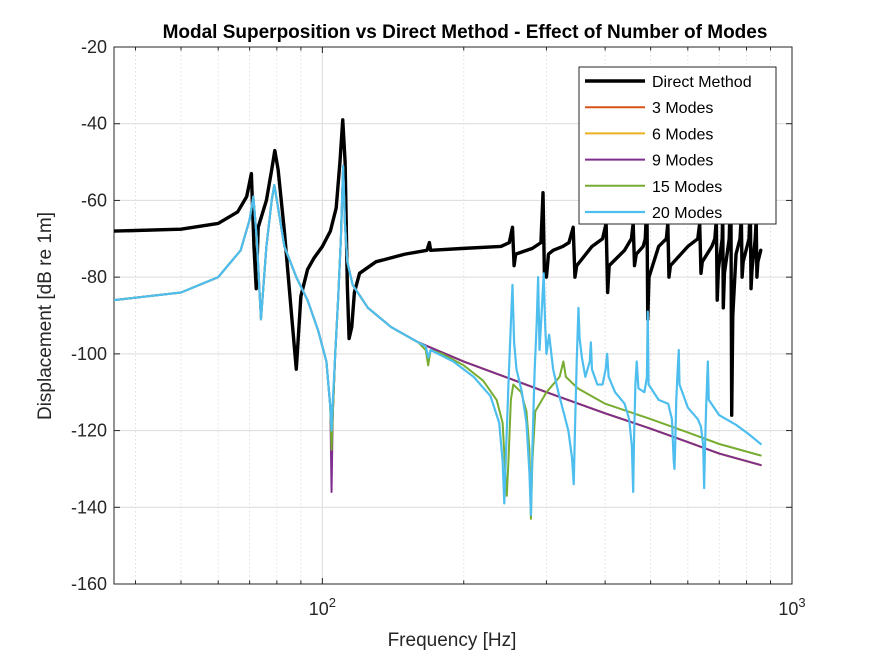  I want to click on x-tick-label: 10², so click(322, 607).